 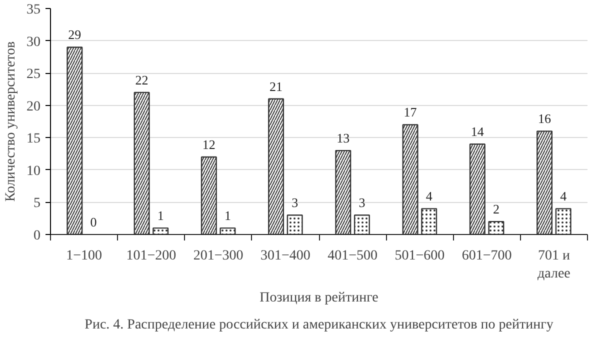 What do you see at coordinates (319, 298) in the screenshot?
I see `x-axis-title: Позиция в рейтинге` at bounding box center [319, 298].